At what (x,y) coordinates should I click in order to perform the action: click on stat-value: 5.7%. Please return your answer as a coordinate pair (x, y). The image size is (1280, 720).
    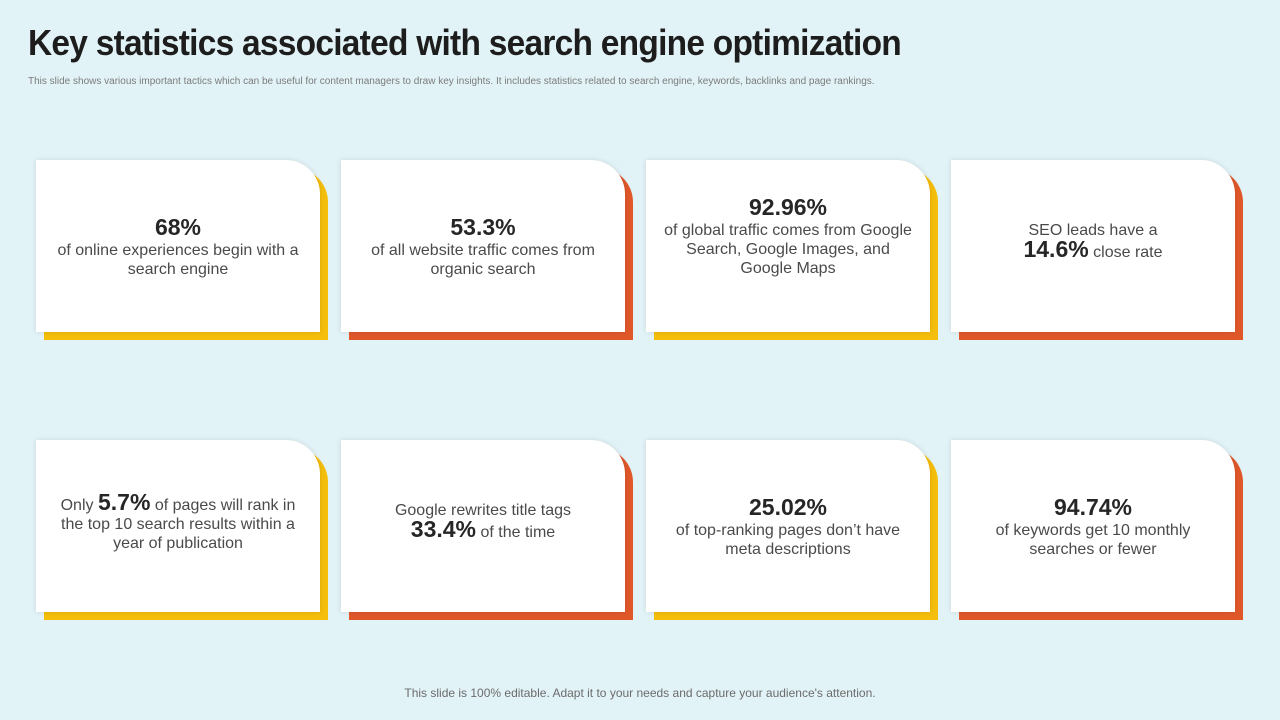
    Looking at the image, I should click on (124, 502).